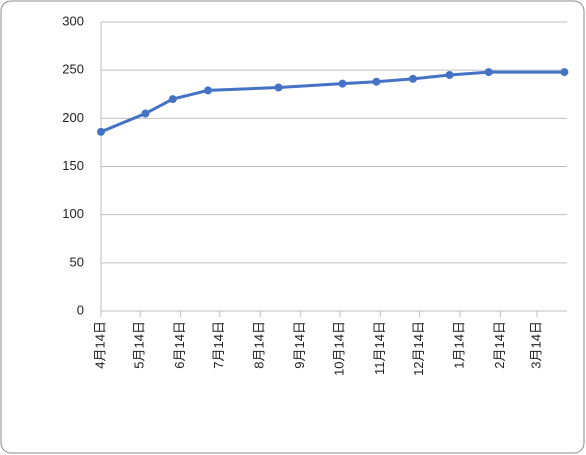 This screenshot has width=586, height=455. I want to click on x-tick-label: 12月14日, so click(418, 348).